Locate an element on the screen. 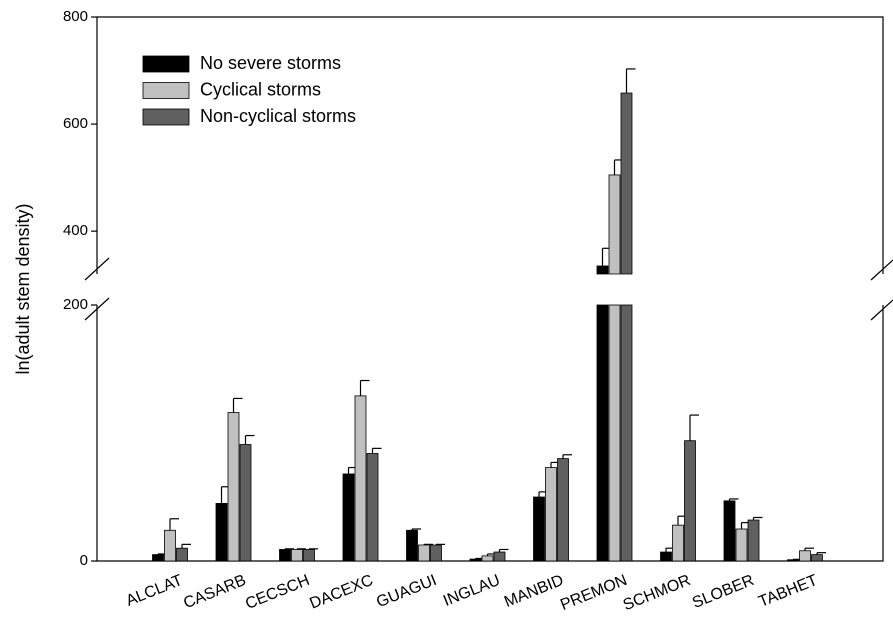 Image resolution: width=893 pixels, height=640 pixels. x-tick-label: GUAGUI is located at coordinates (406, 591).